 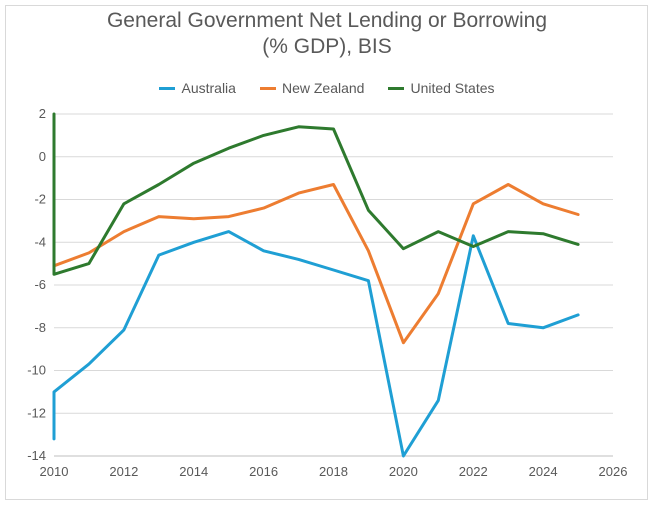 I want to click on x-tick-label-2010: 2010, so click(x=54, y=471).